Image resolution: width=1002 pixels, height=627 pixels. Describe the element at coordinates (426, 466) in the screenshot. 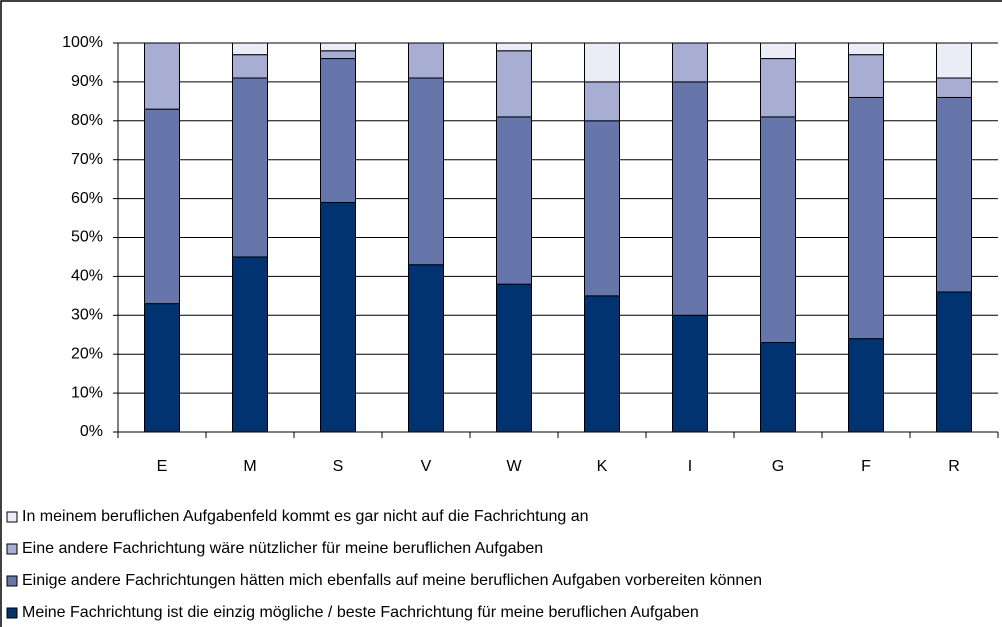

I see `x-tick-label: V` at that location.